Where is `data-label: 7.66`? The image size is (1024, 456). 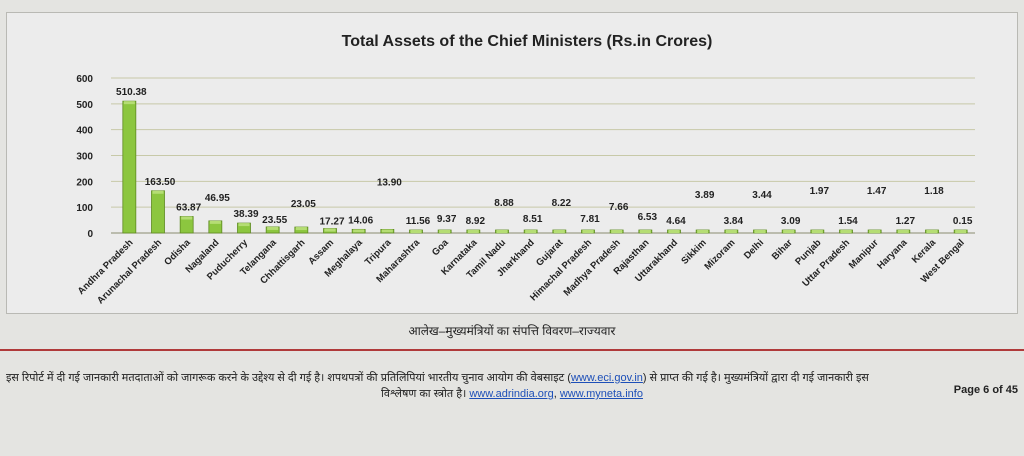
data-label: 7.66 is located at coordinates (619, 207).